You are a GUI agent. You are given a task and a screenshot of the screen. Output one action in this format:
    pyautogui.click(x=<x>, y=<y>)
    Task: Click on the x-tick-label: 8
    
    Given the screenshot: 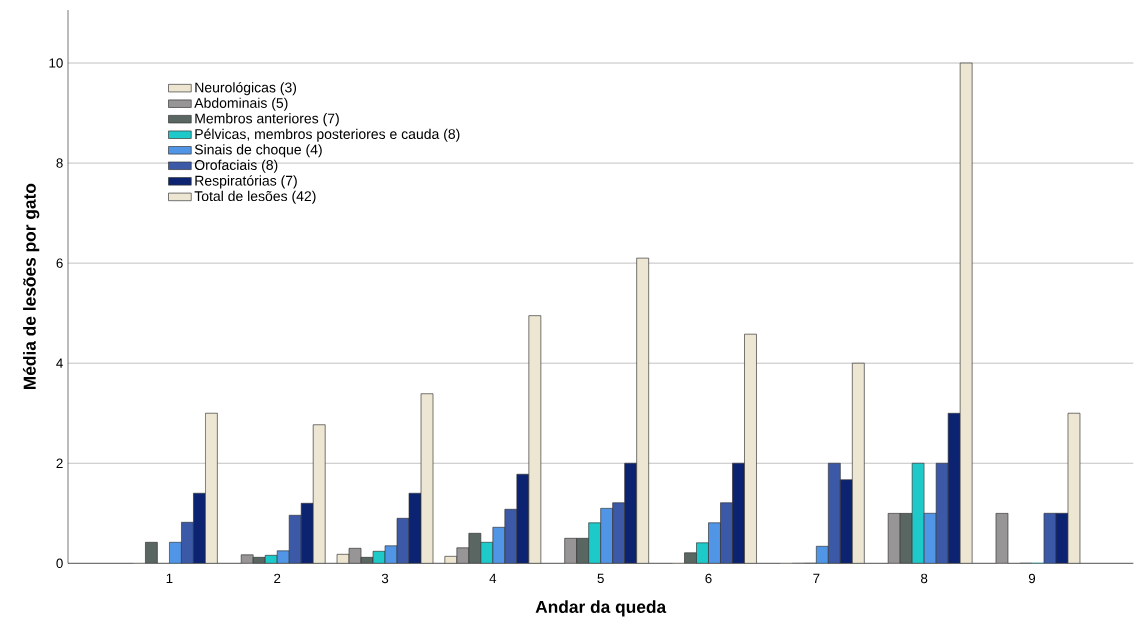 What is the action you would take?
    pyautogui.click(x=924, y=578)
    